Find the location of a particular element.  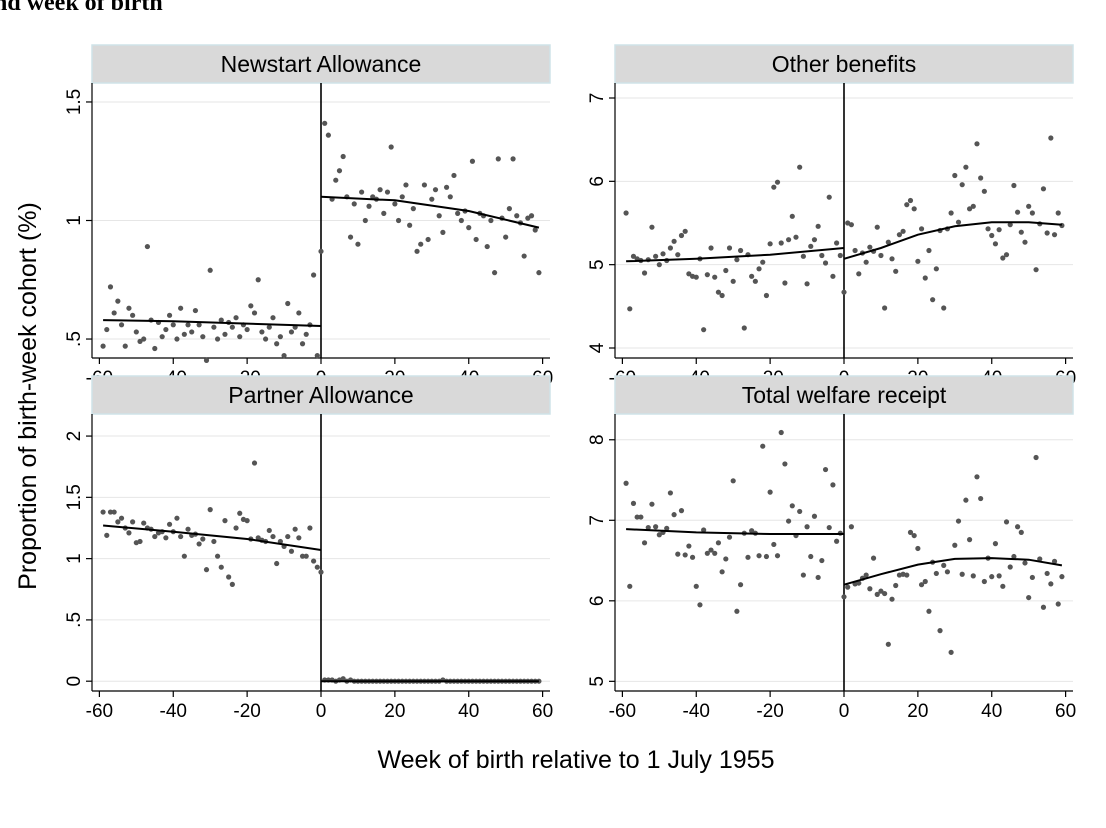

y-tick-label: 4 is located at coordinates (597, 347).